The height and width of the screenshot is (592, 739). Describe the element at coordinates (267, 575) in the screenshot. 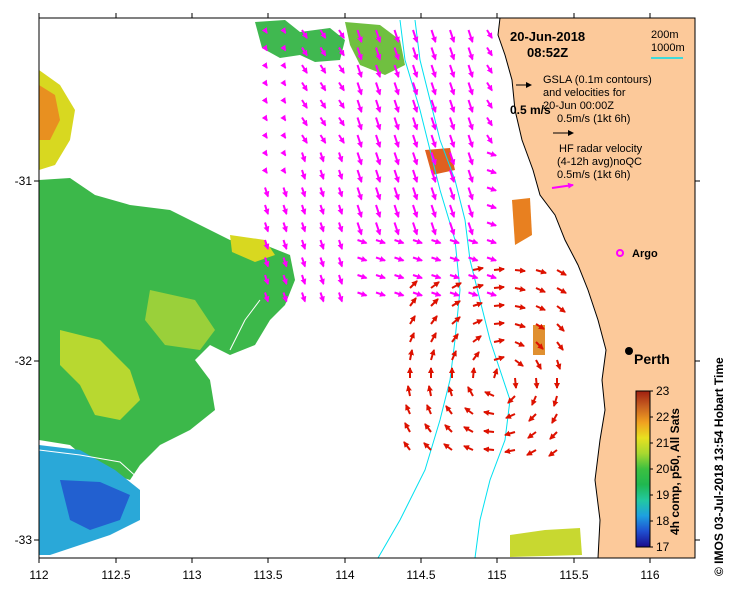

I see `x-tick-label: 113.5` at that location.